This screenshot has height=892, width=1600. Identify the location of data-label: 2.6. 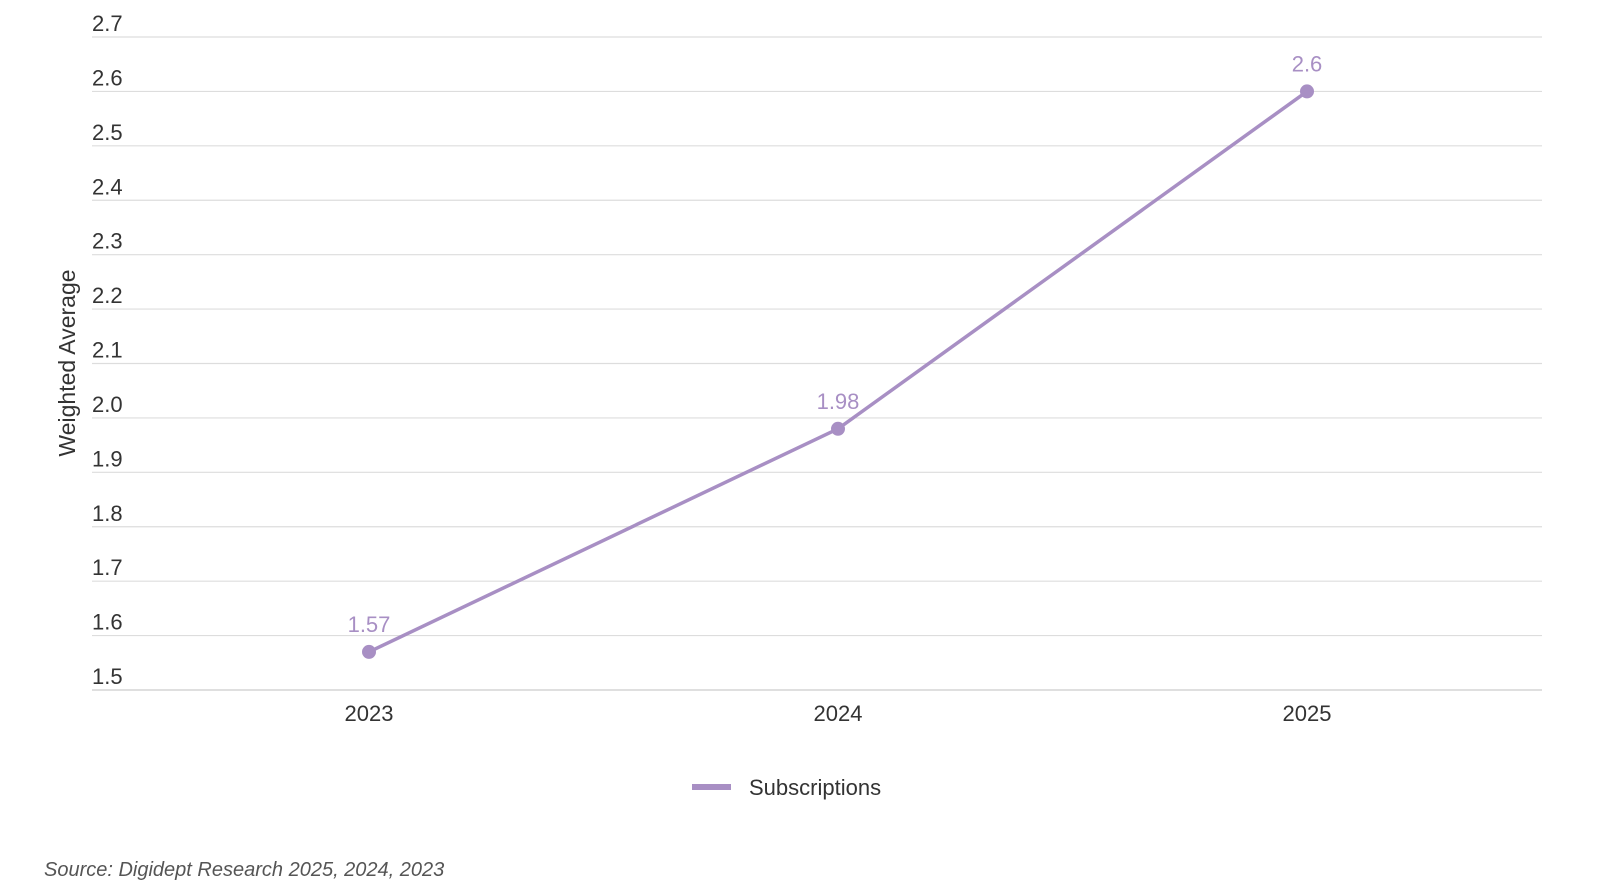
(1307, 63).